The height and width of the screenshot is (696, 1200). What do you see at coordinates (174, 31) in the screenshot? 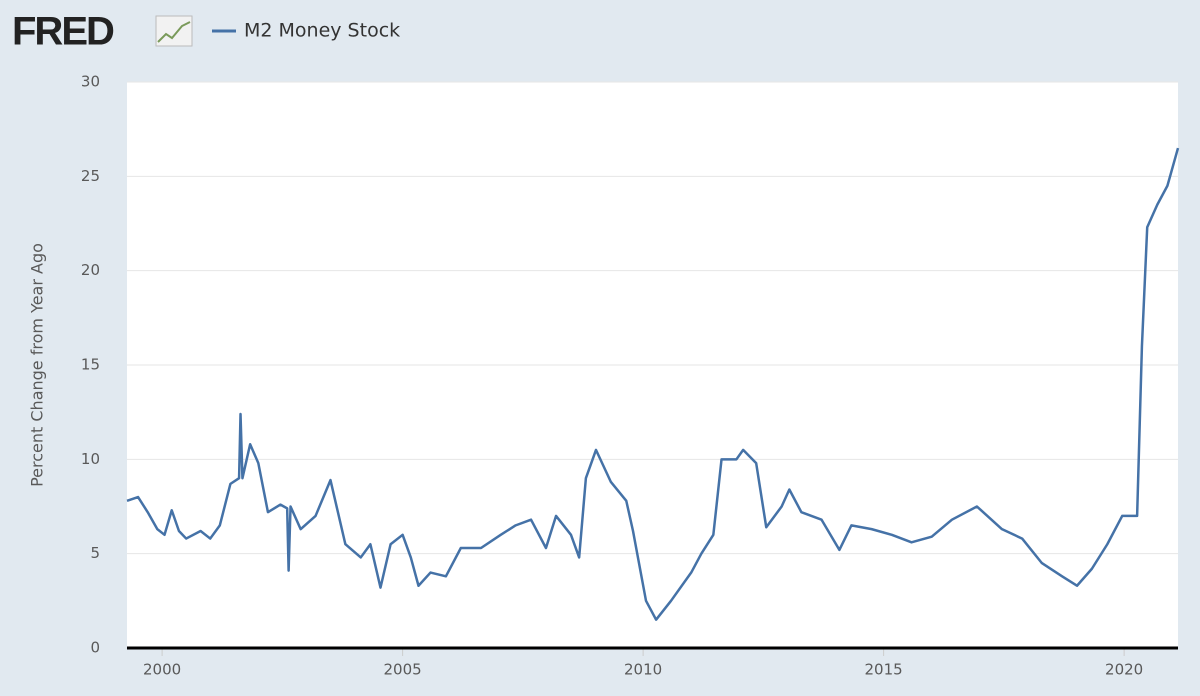
I see `logo-icon` at bounding box center [174, 31].